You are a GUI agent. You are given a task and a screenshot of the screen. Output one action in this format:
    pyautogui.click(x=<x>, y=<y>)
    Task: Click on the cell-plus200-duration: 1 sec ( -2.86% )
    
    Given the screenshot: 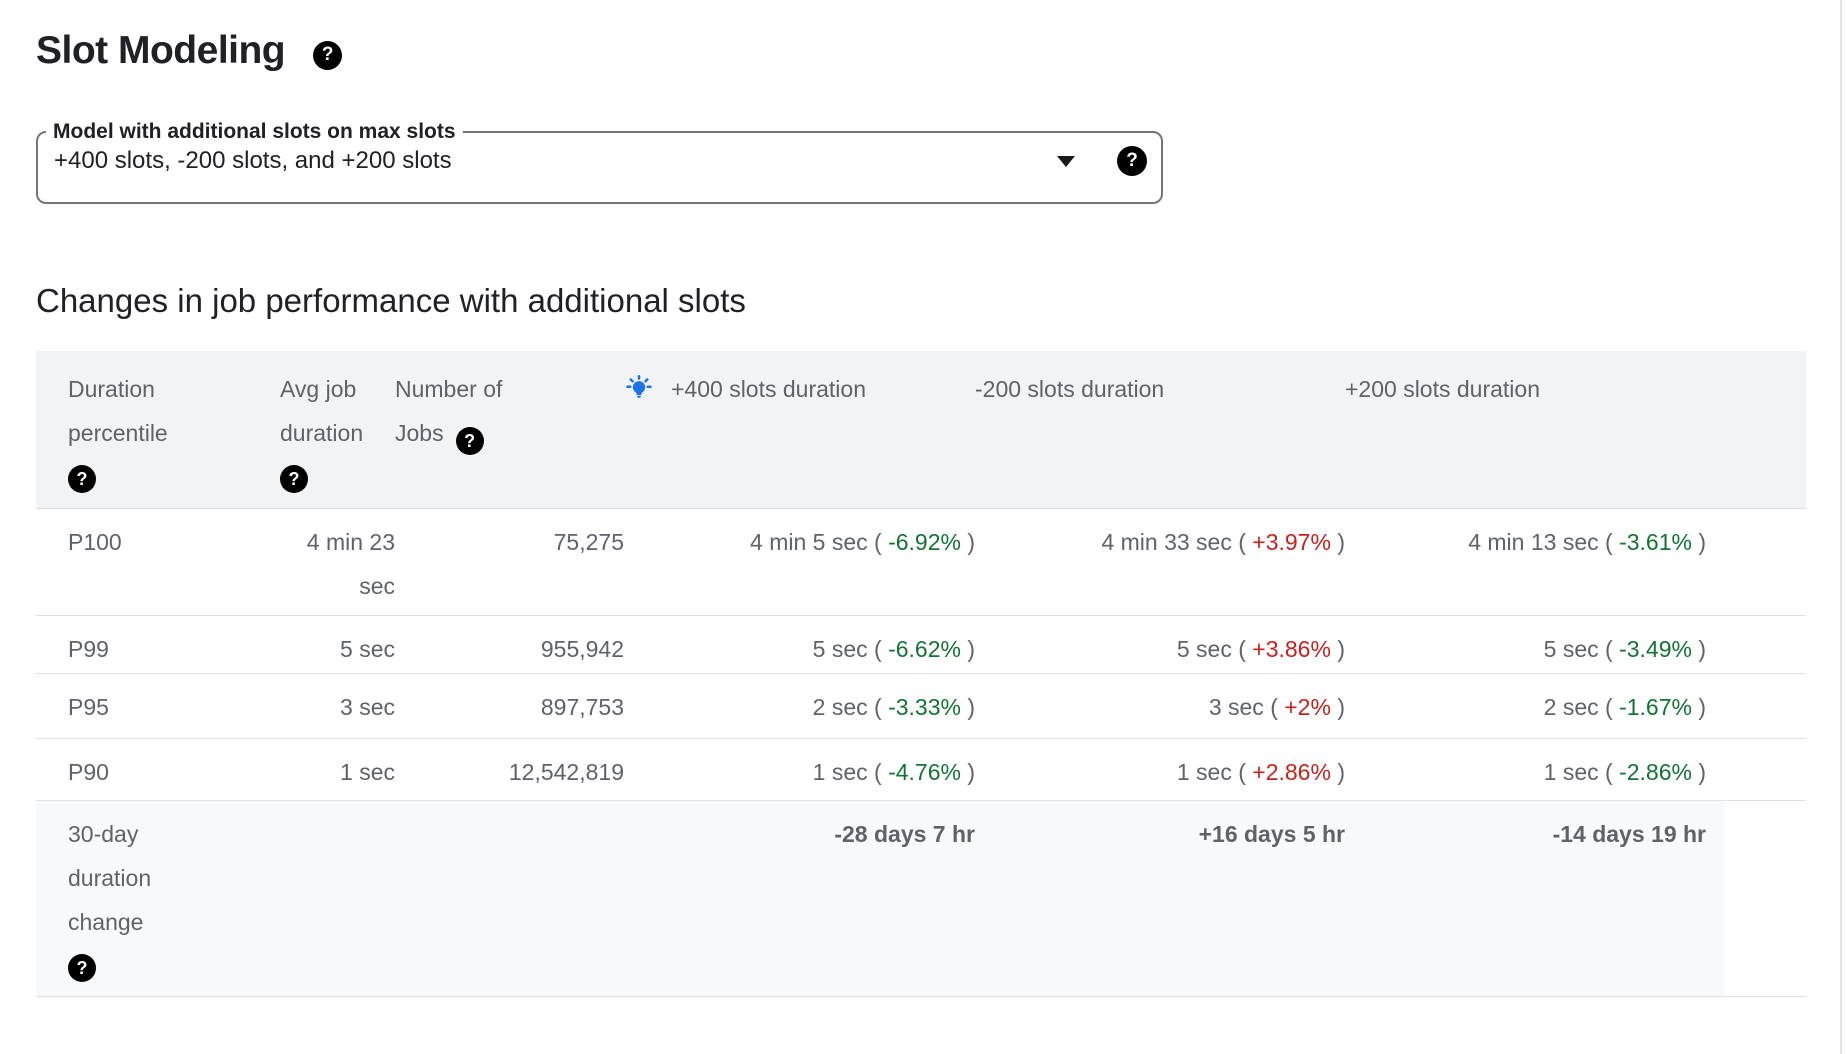 What is the action you would take?
    pyautogui.click(x=1535, y=769)
    